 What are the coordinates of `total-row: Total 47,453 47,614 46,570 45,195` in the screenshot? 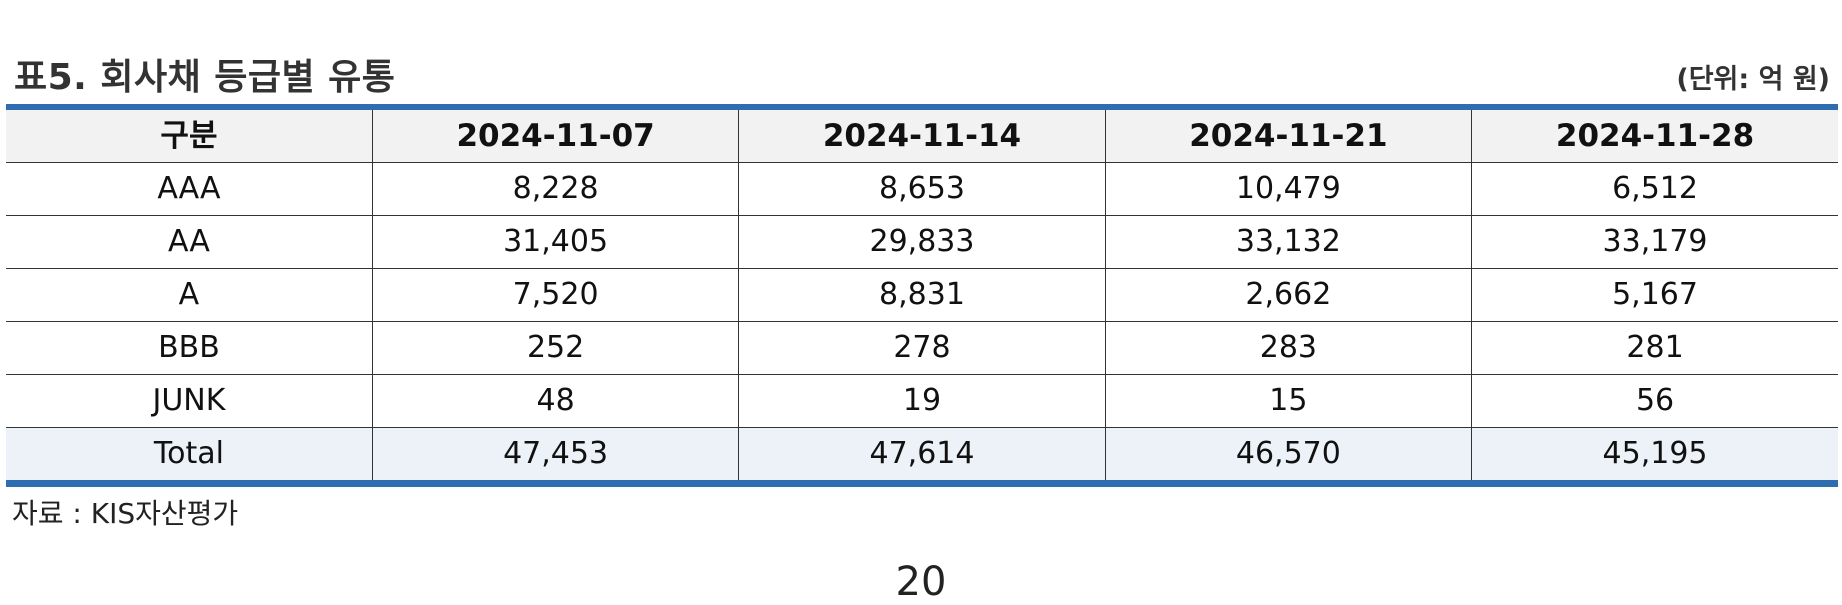 It's located at (922, 455).